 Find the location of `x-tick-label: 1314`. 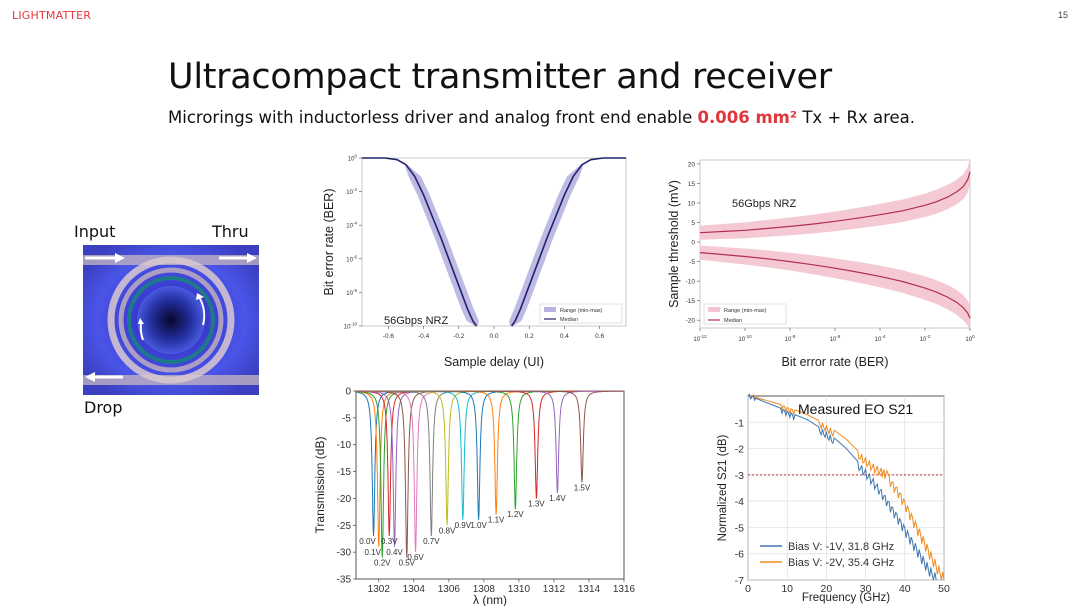

x-tick-label: 1314 is located at coordinates (589, 589).